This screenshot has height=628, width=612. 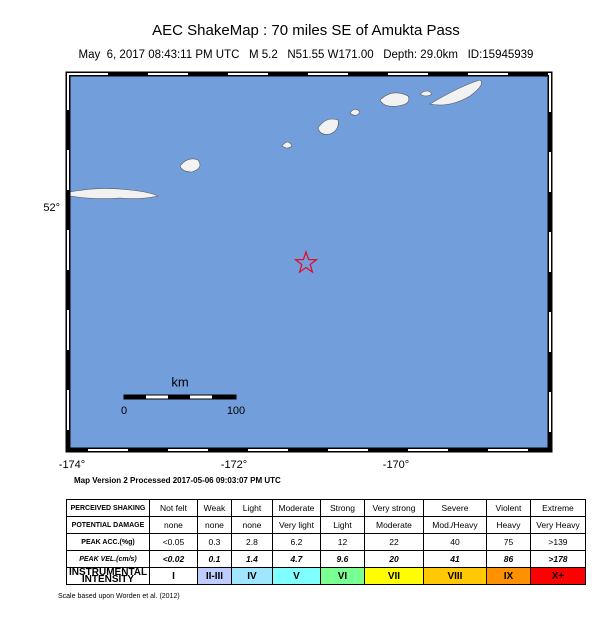 I want to click on table-cell: 2.8, so click(x=251, y=542).